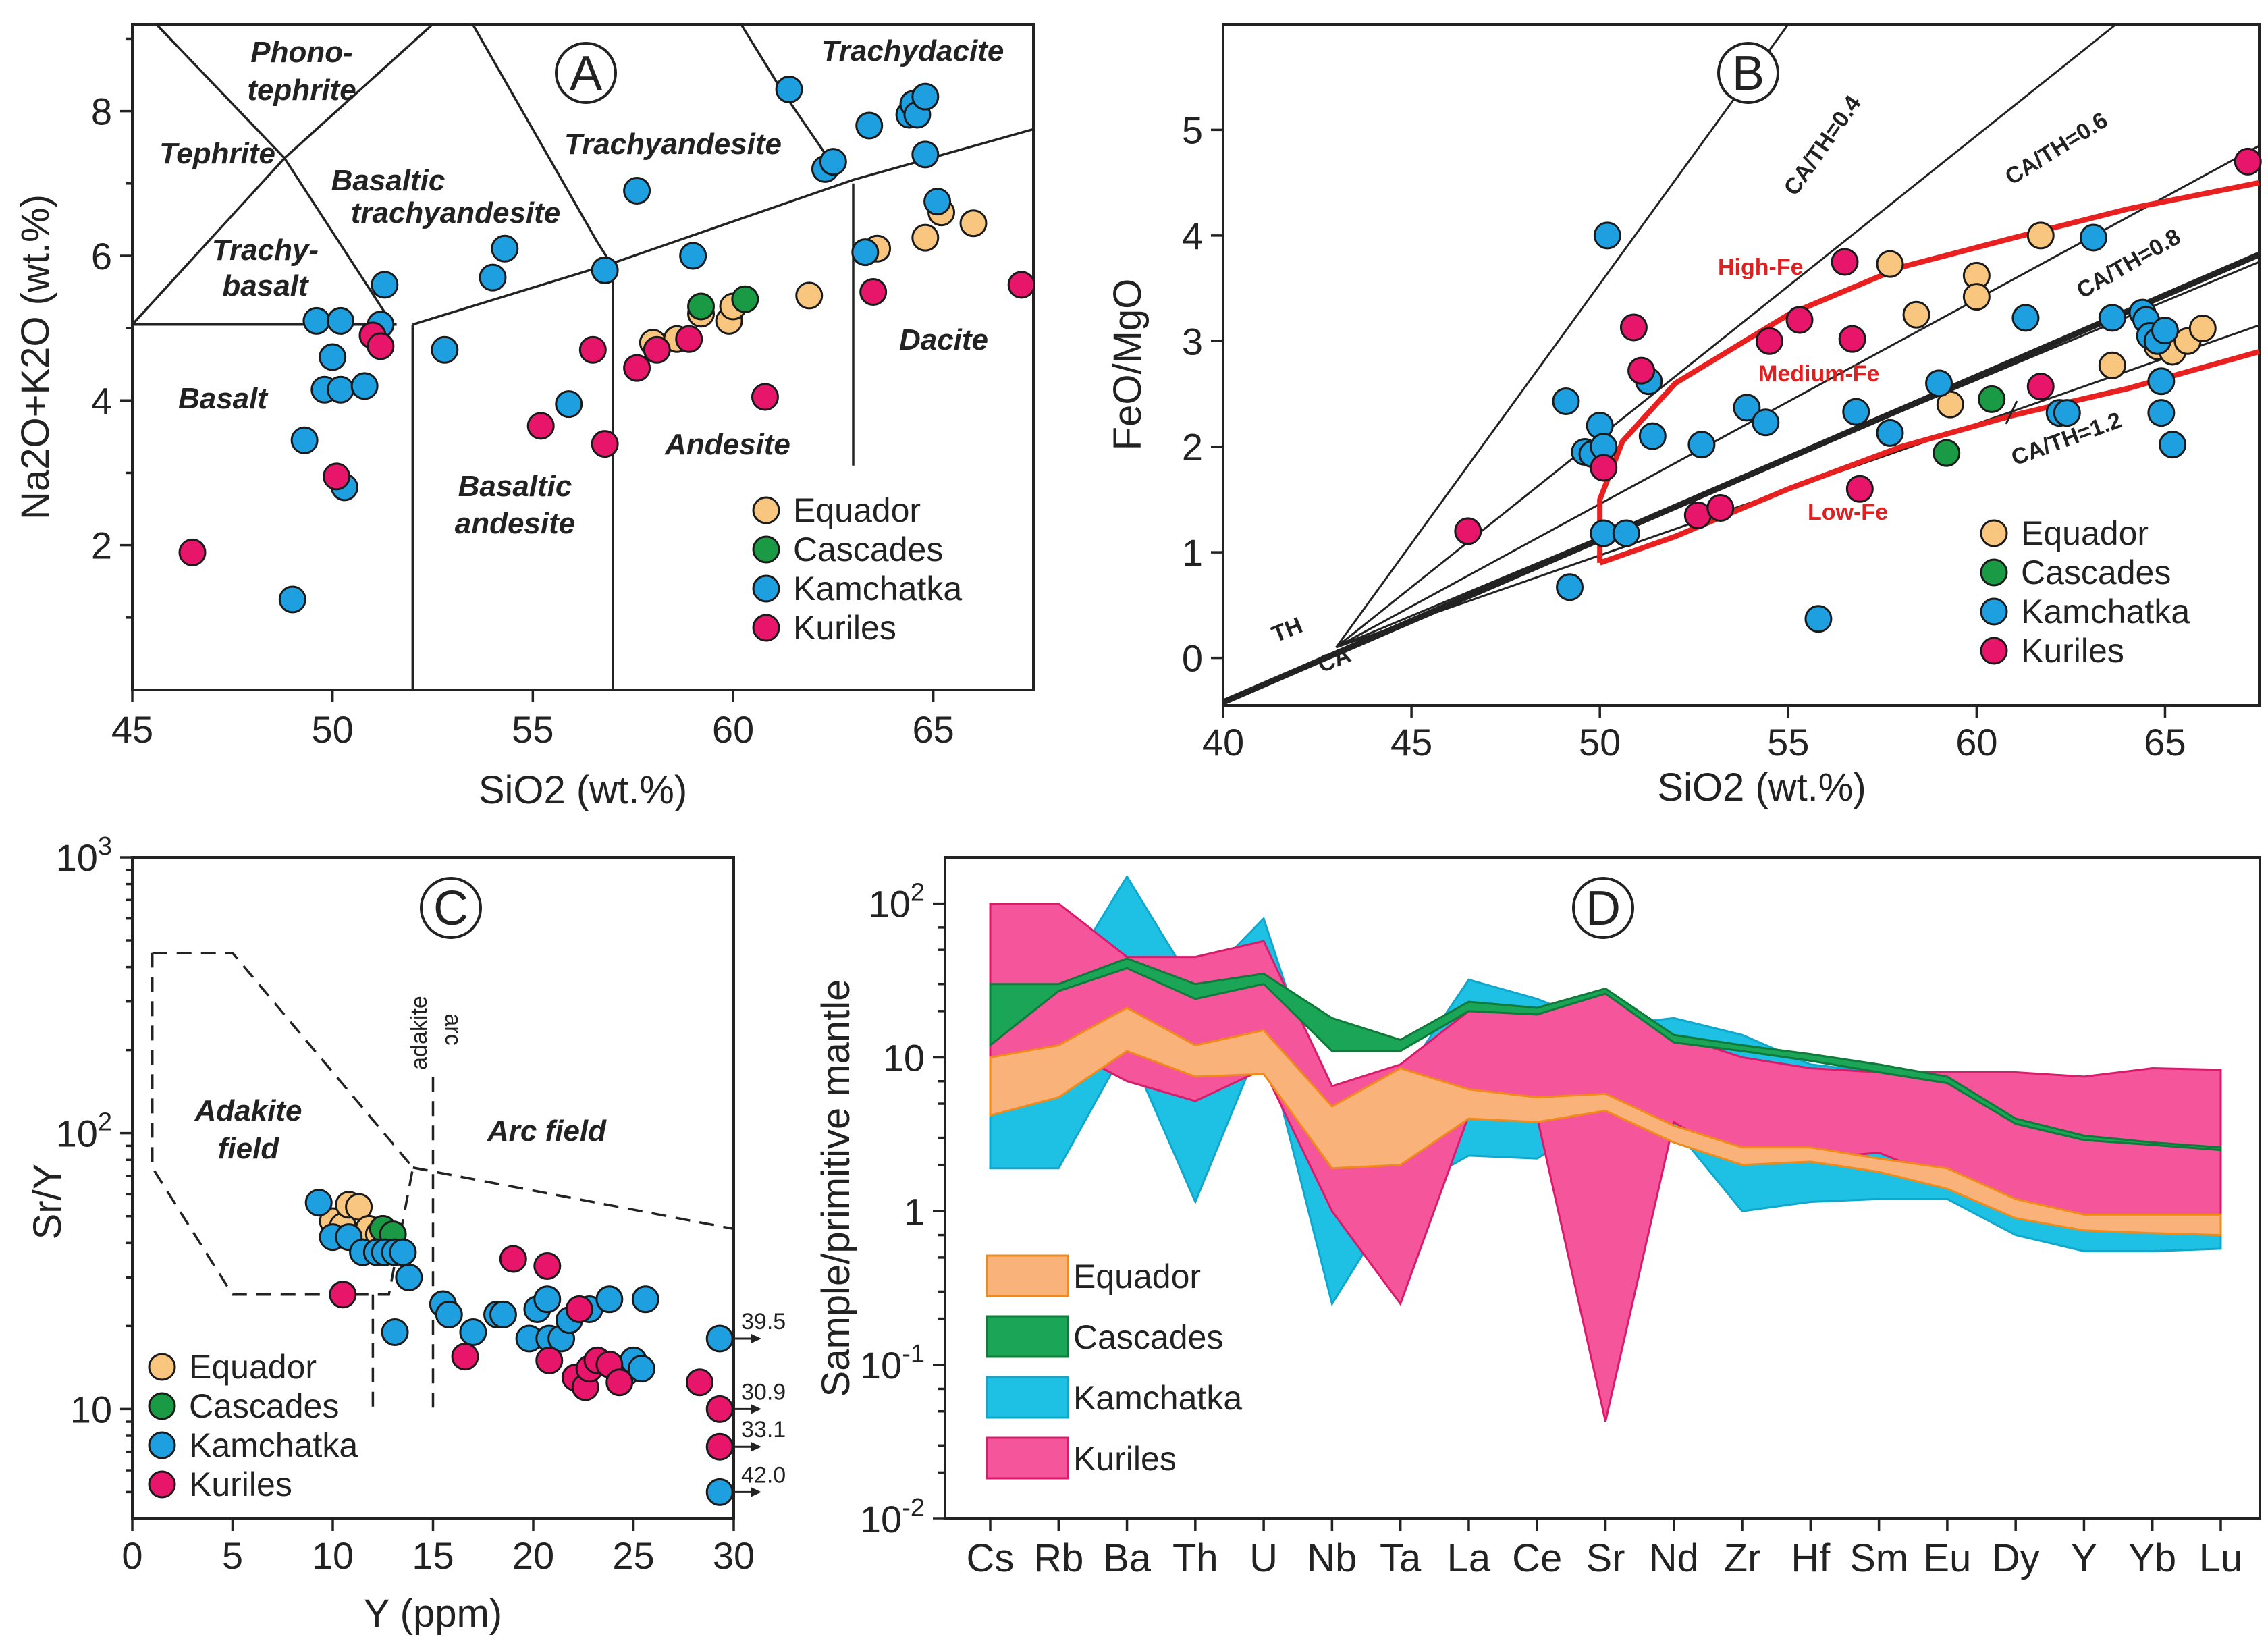  I want to click on th-ca-divider, so click(1742, 478).